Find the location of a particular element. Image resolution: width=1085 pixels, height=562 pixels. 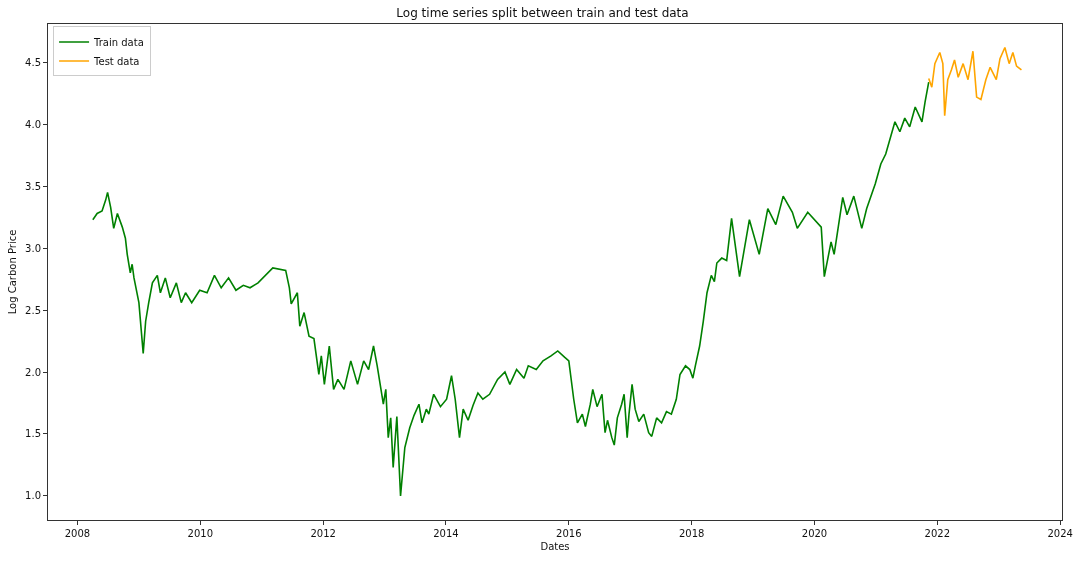

x-tick-label: 2024 is located at coordinates (1060, 533).